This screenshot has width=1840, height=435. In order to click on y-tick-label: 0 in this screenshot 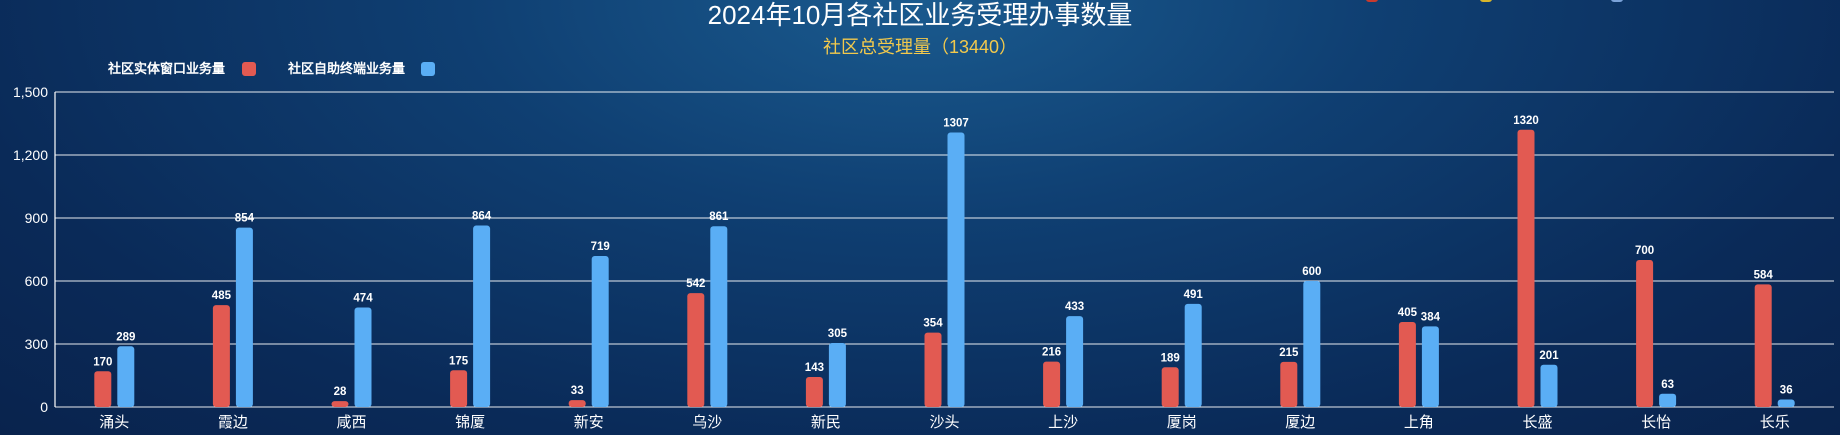, I will do `click(44, 407)`.